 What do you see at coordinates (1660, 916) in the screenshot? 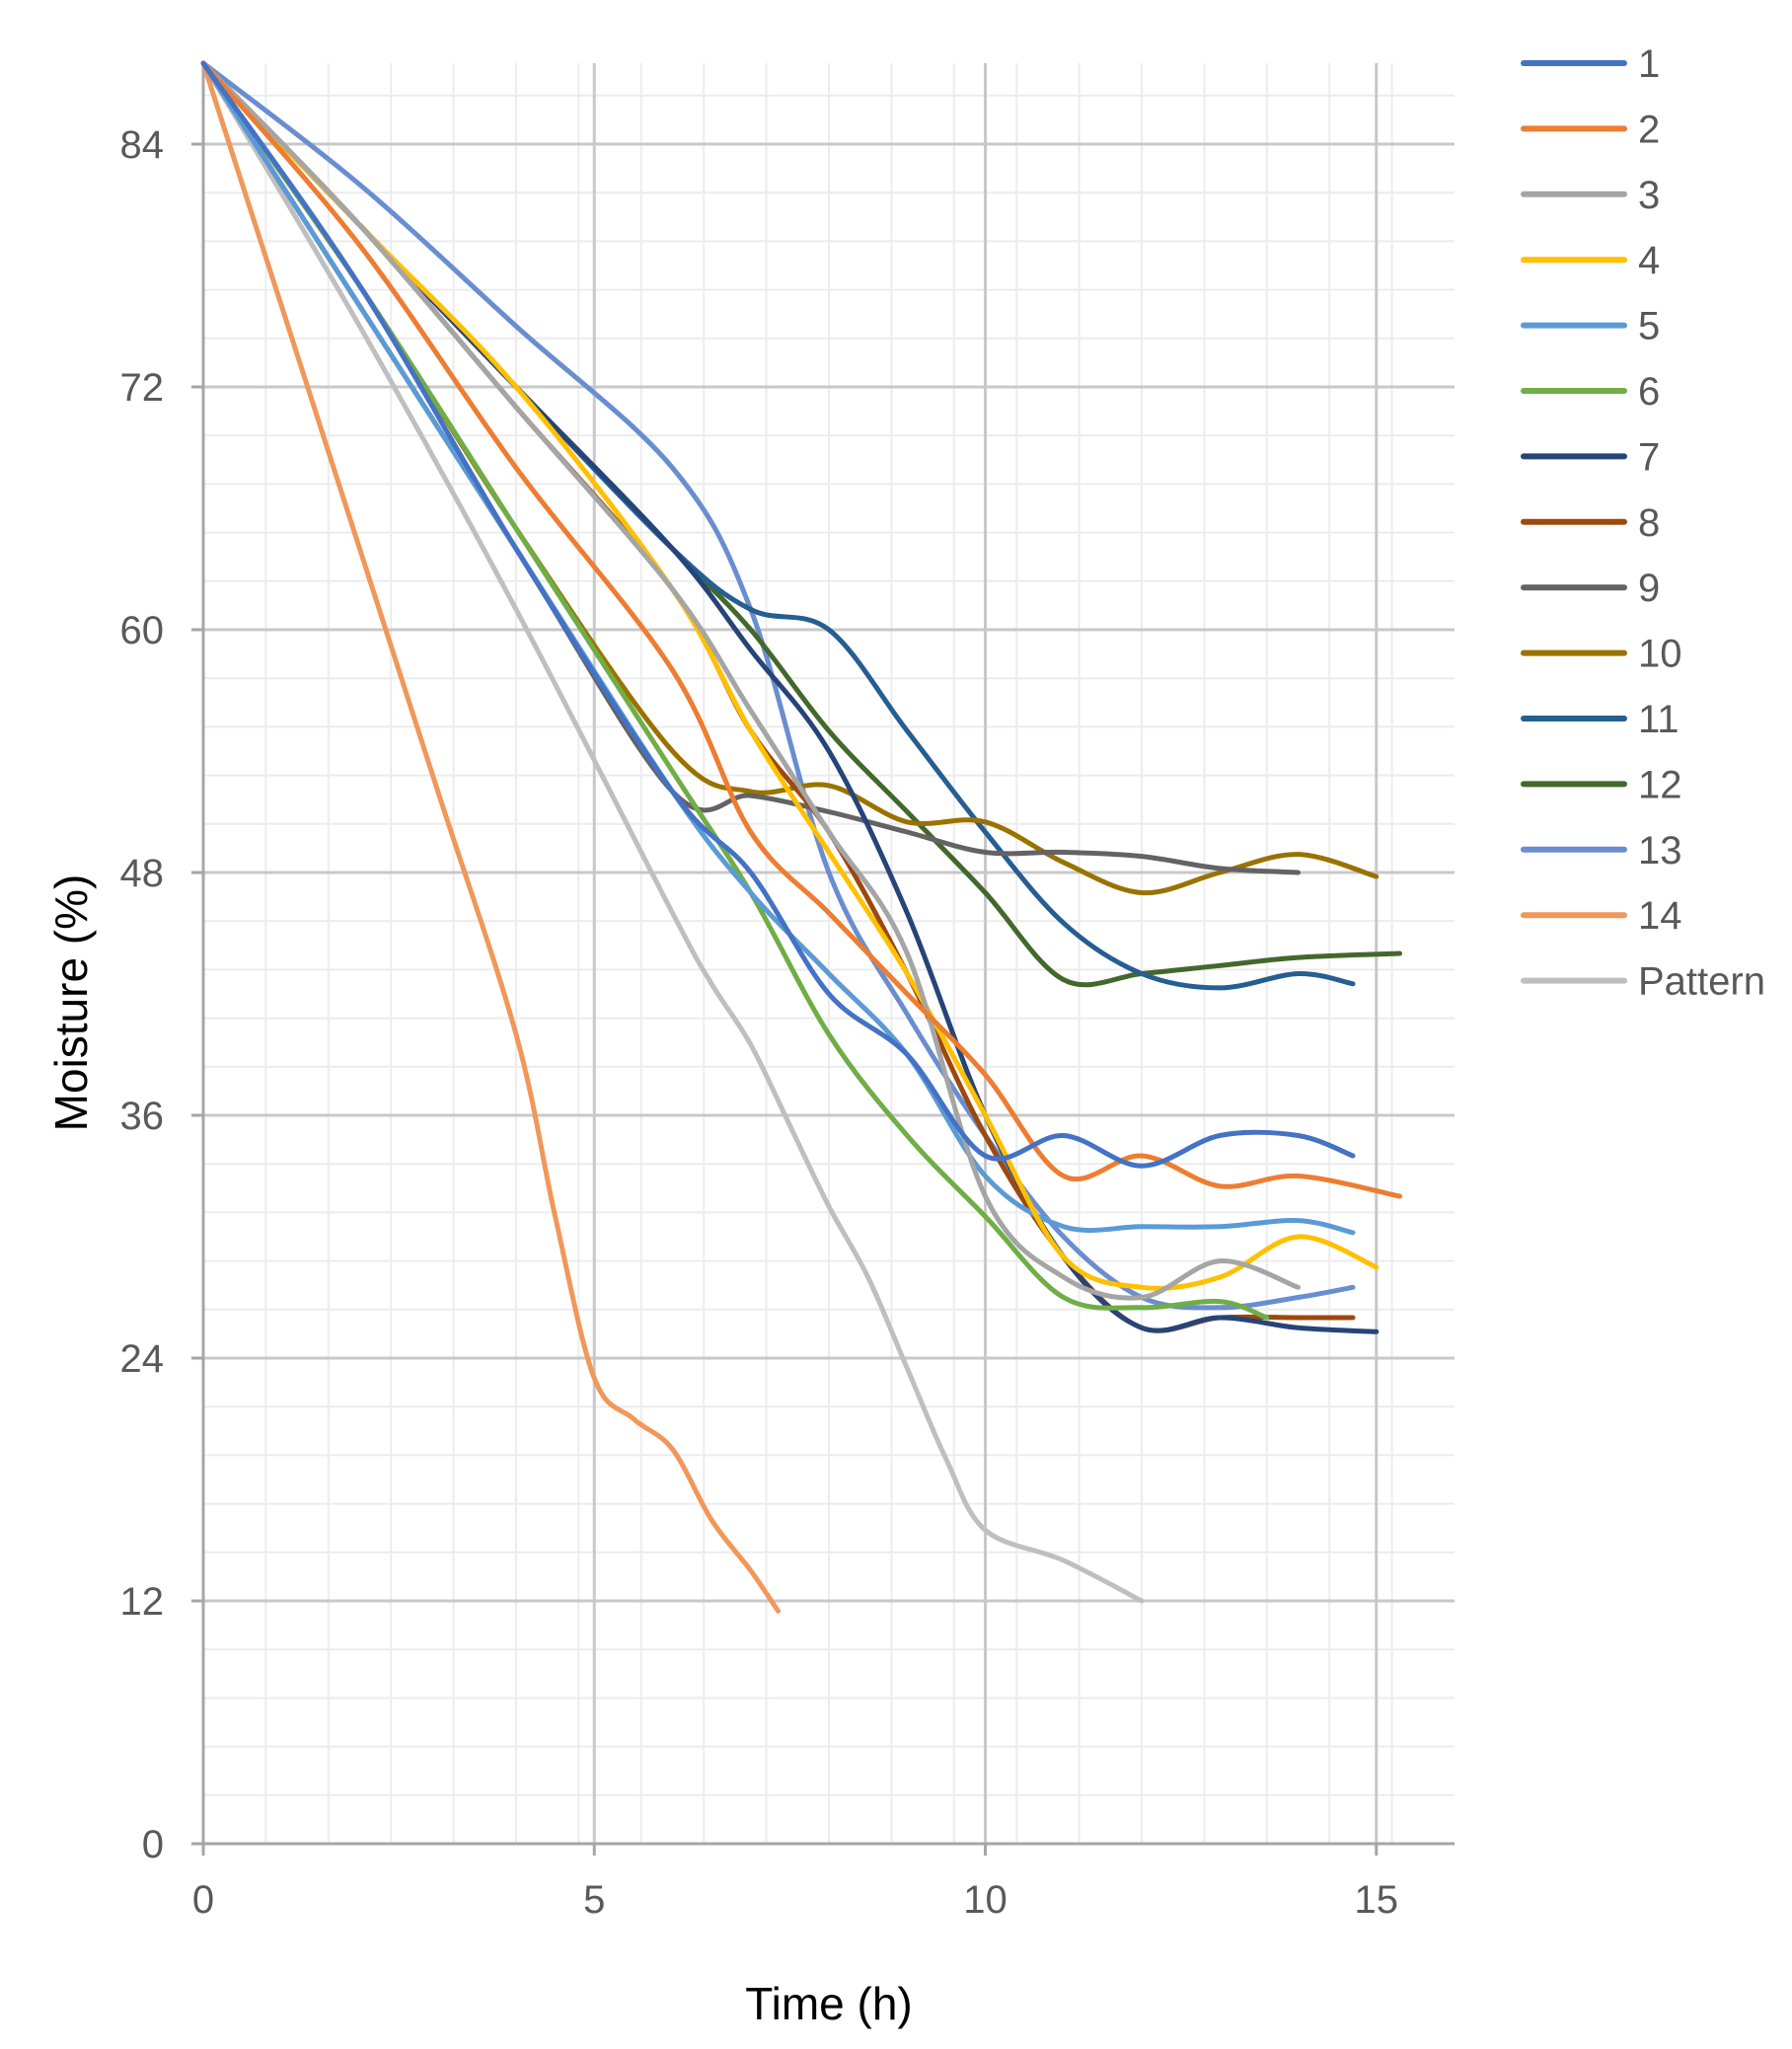
I see `legend-label-14: 14` at bounding box center [1660, 916].